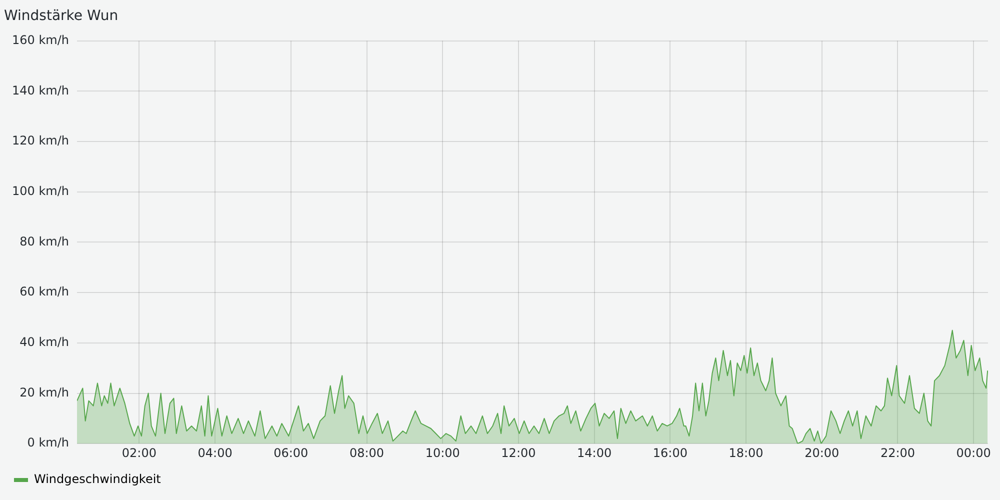  What do you see at coordinates (41, 39) in the screenshot?
I see `y-tick-label: 160 km/h` at bounding box center [41, 39].